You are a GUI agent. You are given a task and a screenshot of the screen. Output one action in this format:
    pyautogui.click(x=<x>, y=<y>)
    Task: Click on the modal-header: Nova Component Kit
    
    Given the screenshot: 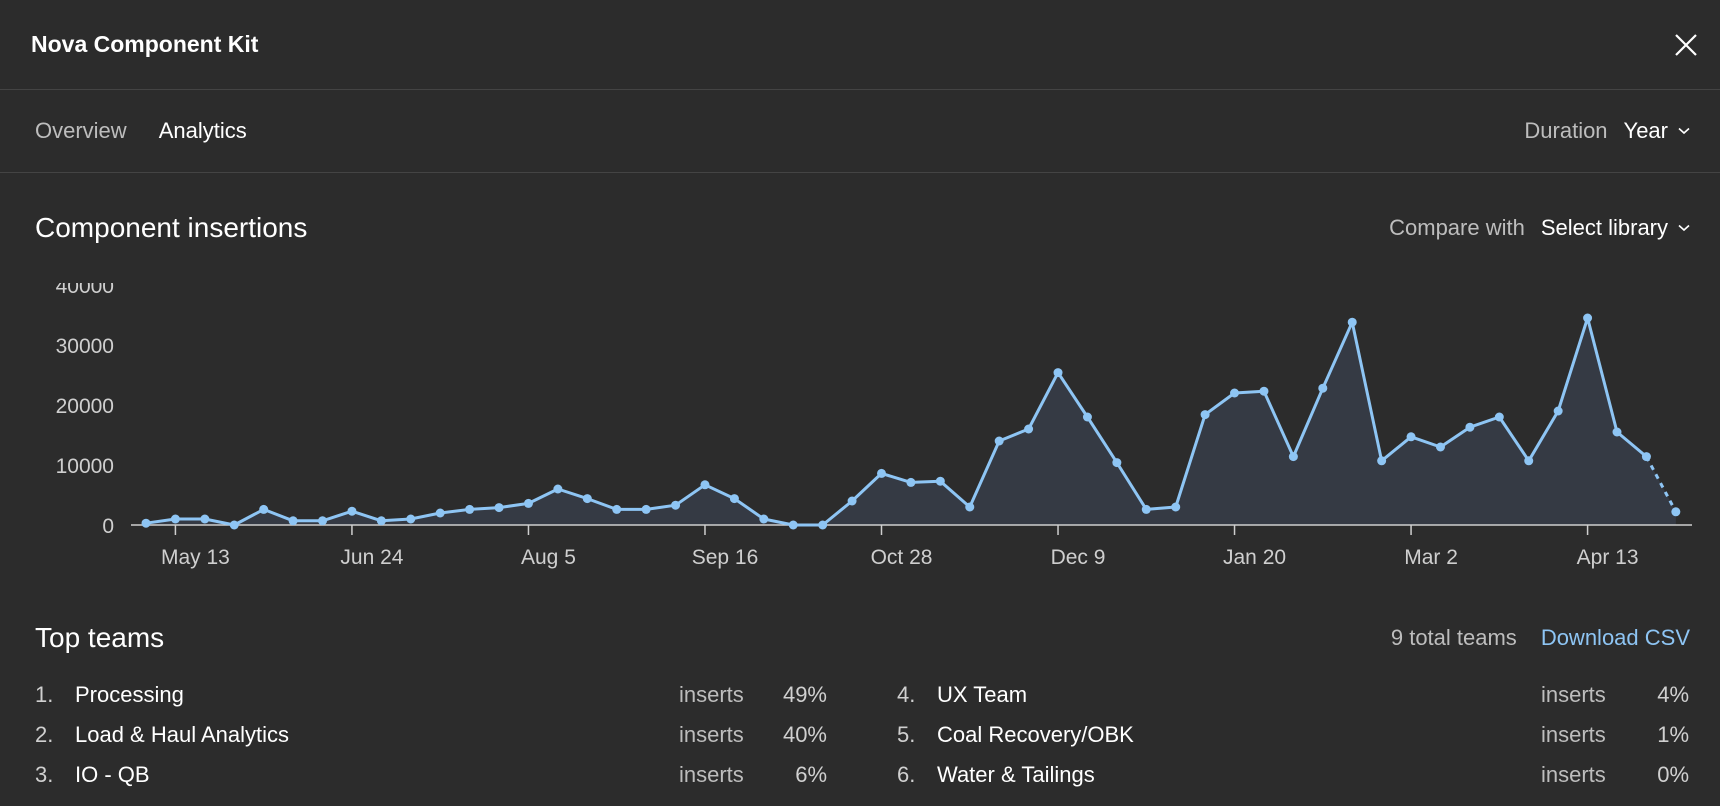 What is the action you would take?
    pyautogui.click(x=860, y=45)
    